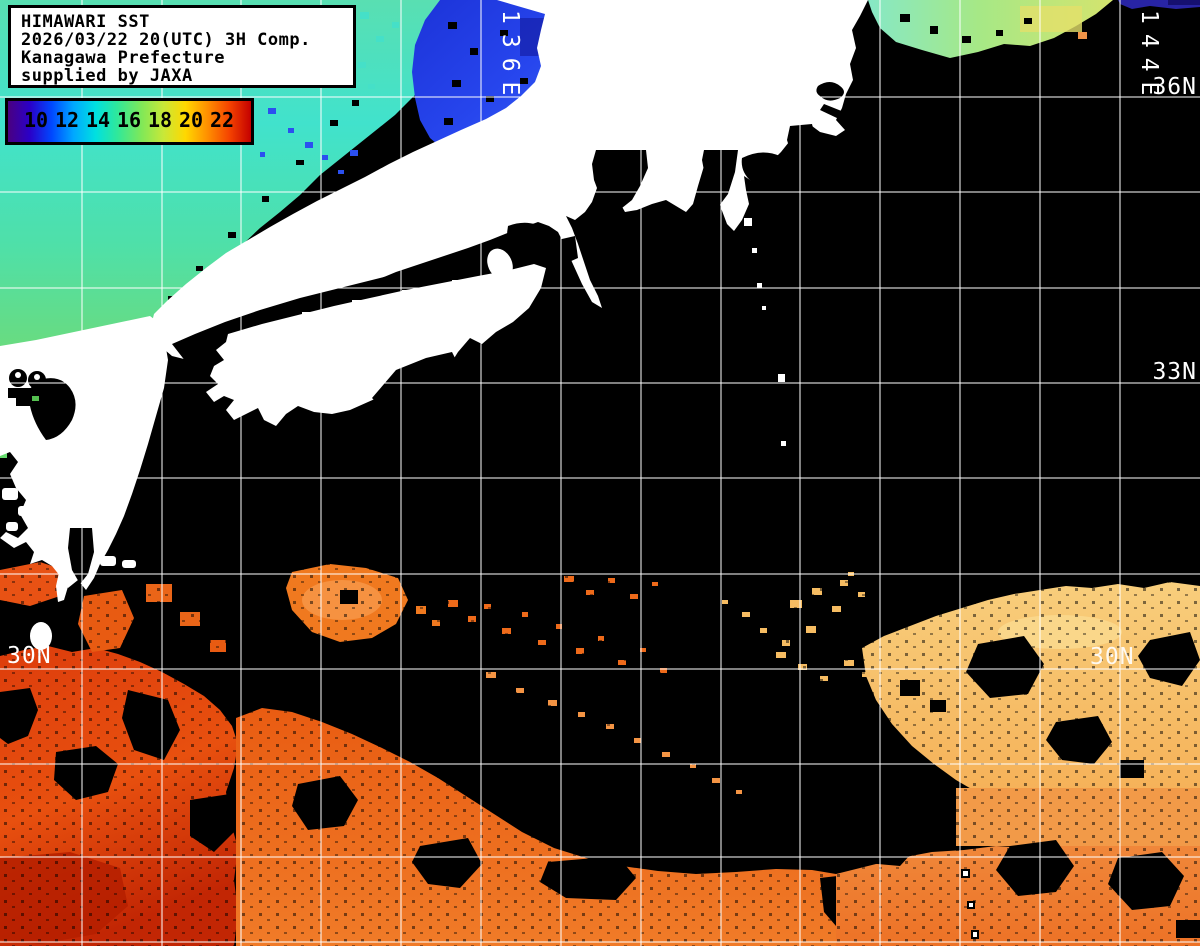 Image resolution: width=1200 pixels, height=946 pixels. I want to click on colorbar: 10 12 14 16 18 20 22, so click(129, 121).